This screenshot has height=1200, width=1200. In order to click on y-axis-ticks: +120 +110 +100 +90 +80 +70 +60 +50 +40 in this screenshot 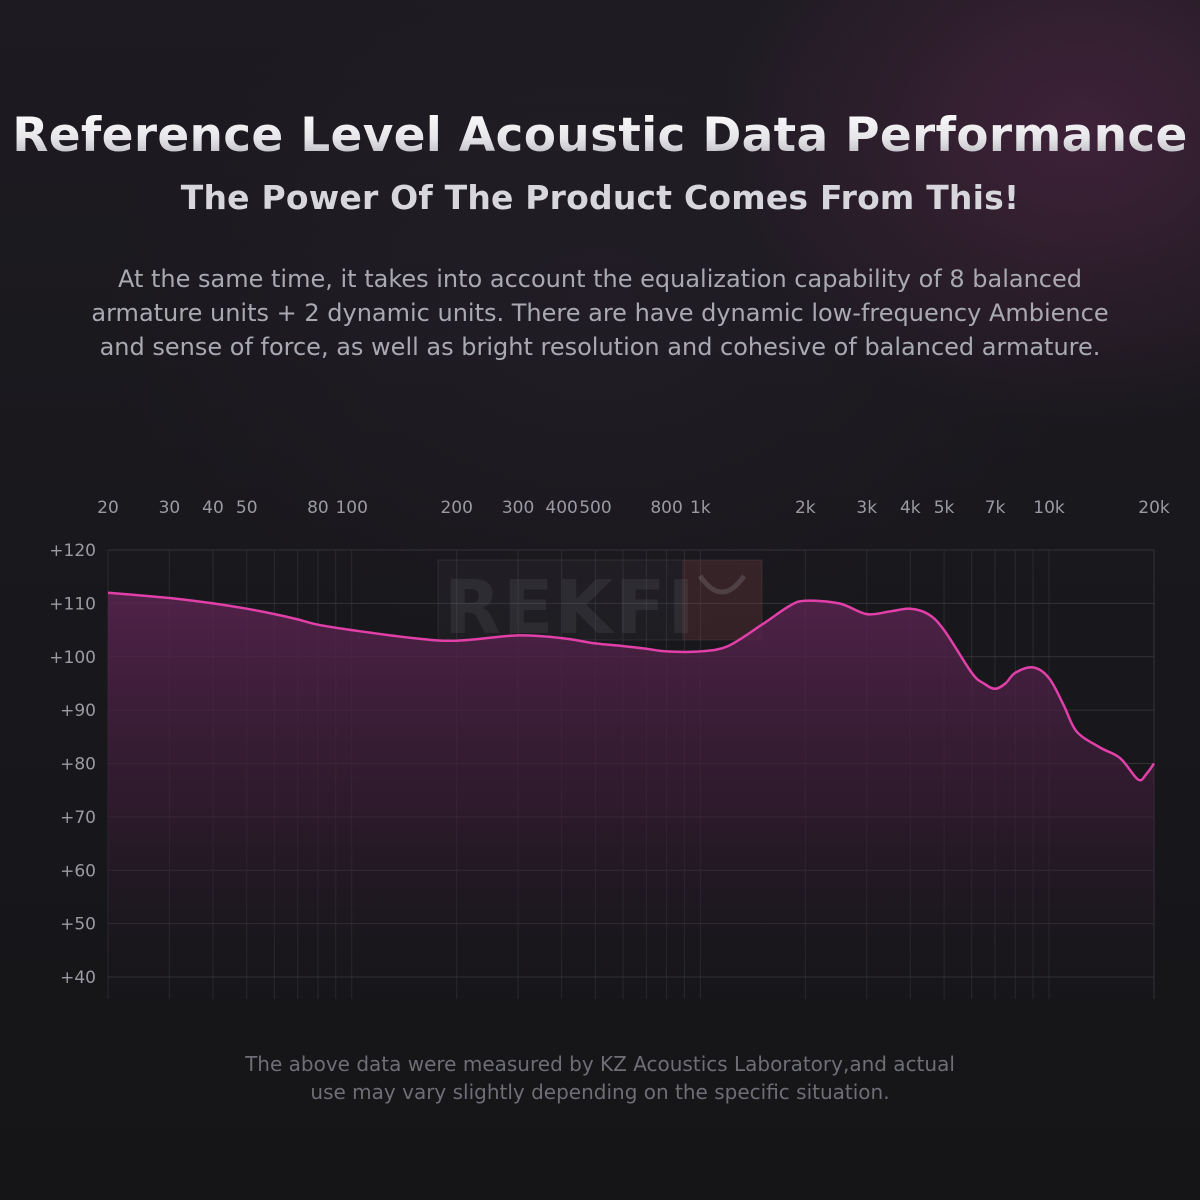, I will do `click(72, 764)`.